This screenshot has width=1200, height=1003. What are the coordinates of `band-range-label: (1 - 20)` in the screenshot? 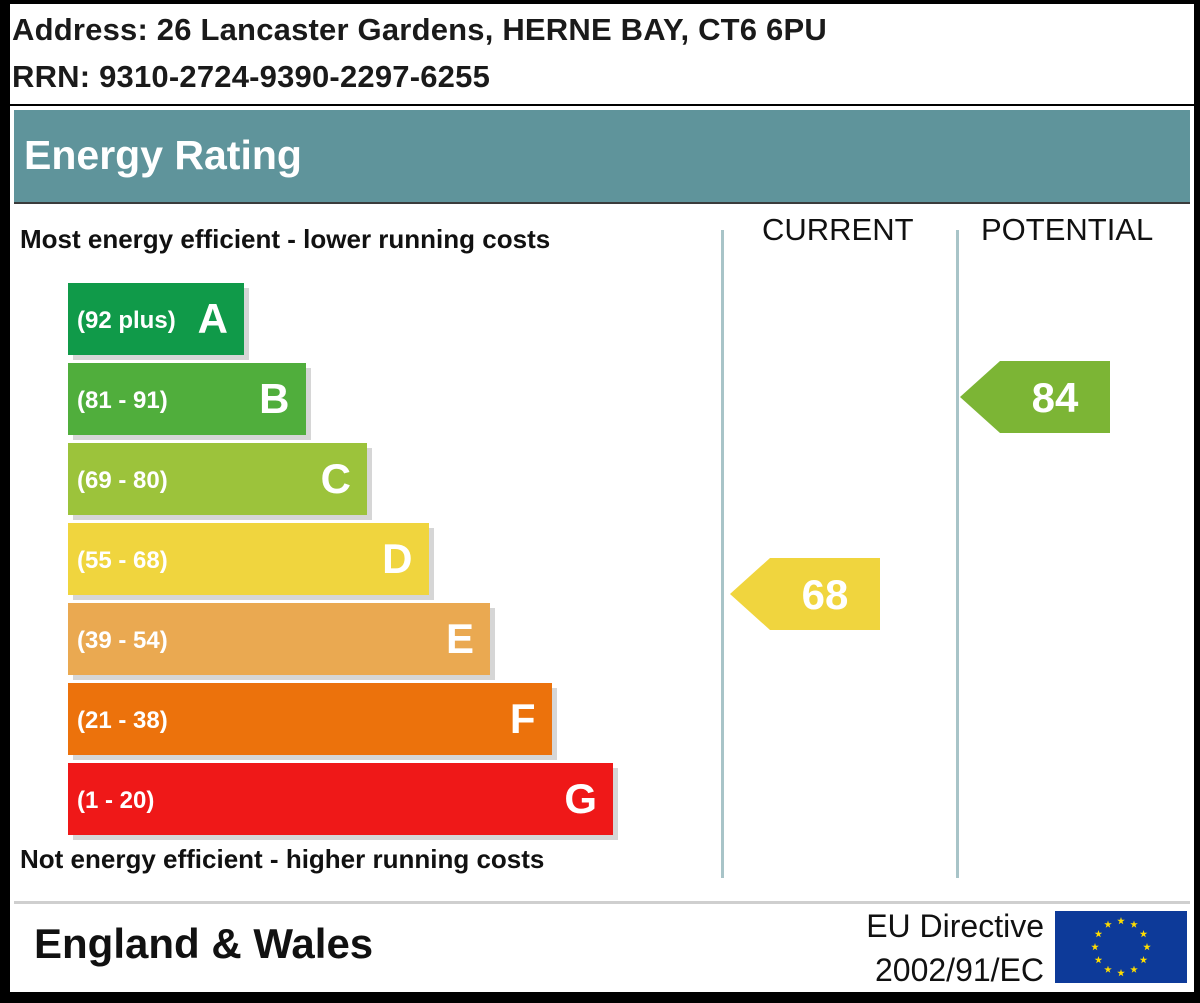 It's located at (116, 800).